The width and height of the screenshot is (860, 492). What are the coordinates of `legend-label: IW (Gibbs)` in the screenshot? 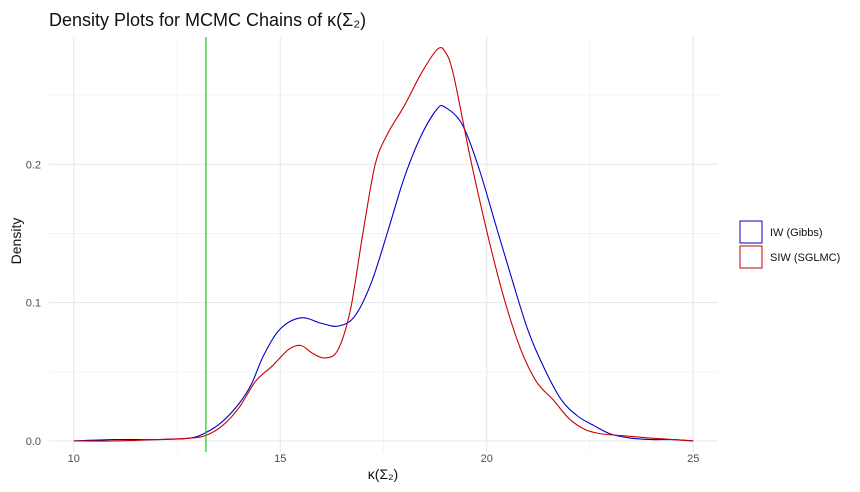 It's located at (796, 233).